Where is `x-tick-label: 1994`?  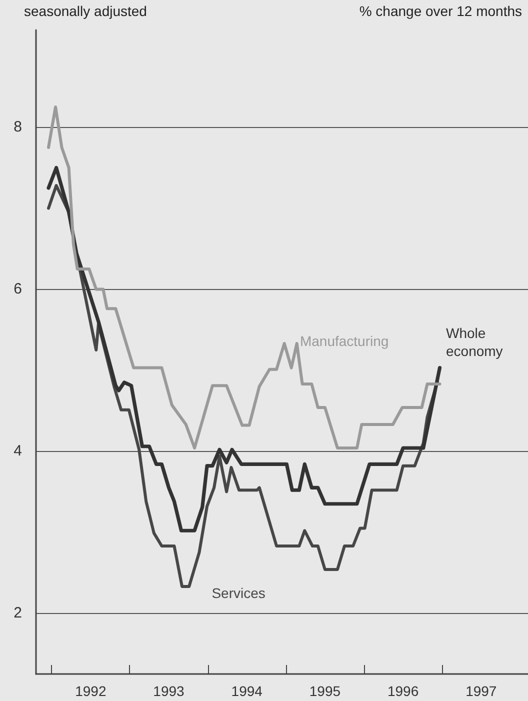 x-tick-label: 1994 is located at coordinates (247, 691).